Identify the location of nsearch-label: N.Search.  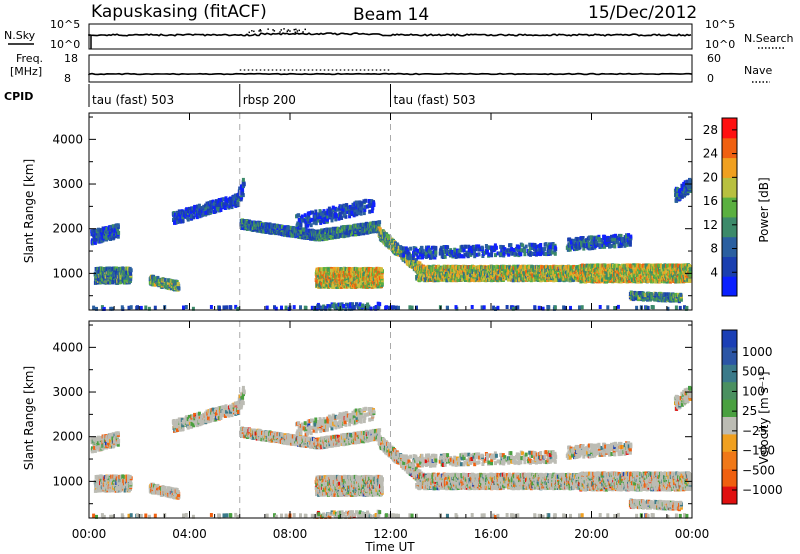
(769, 38).